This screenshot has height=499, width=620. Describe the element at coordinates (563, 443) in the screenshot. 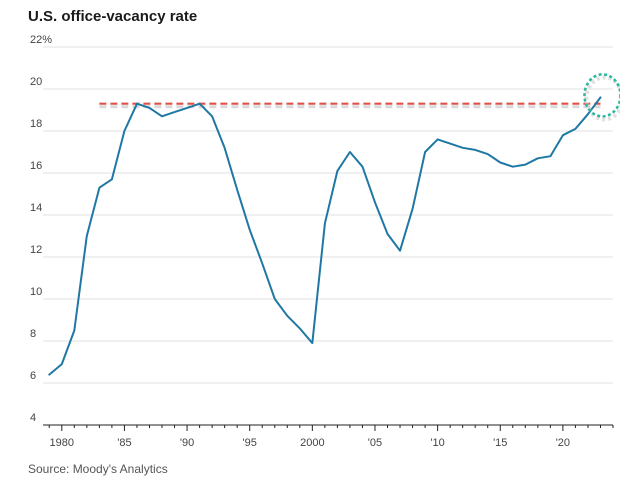

I see `x-tick-label: '20` at that location.